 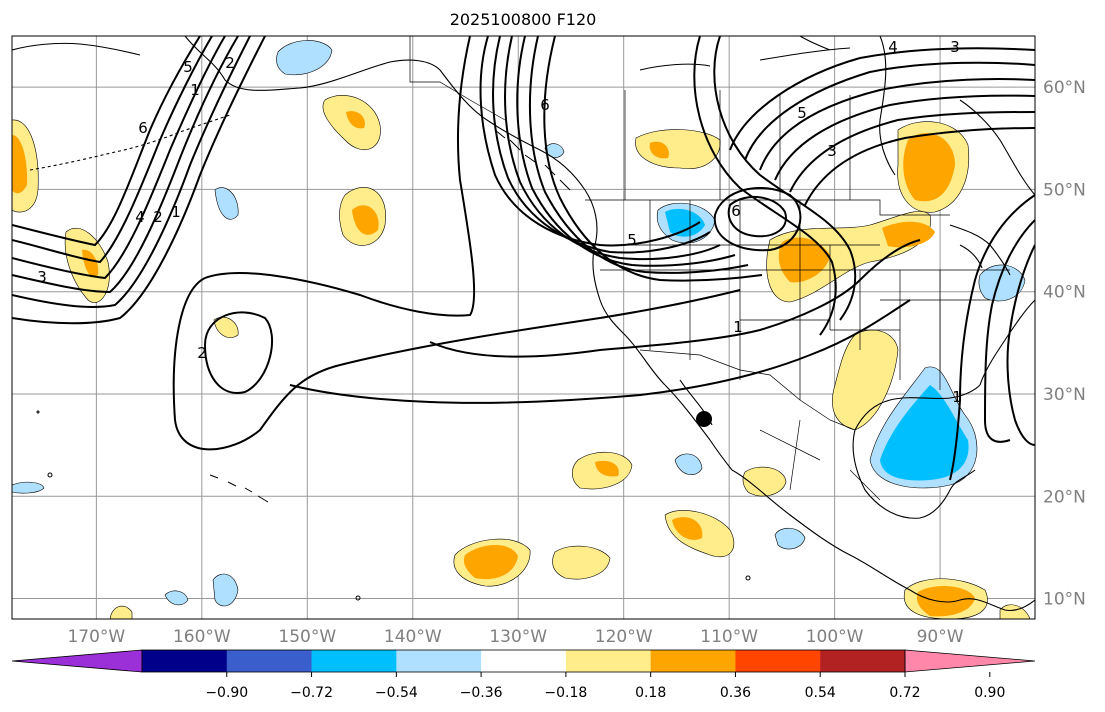 What do you see at coordinates (790, 538) in the screenshot?
I see `negative-anomaly-mexico-south` at bounding box center [790, 538].